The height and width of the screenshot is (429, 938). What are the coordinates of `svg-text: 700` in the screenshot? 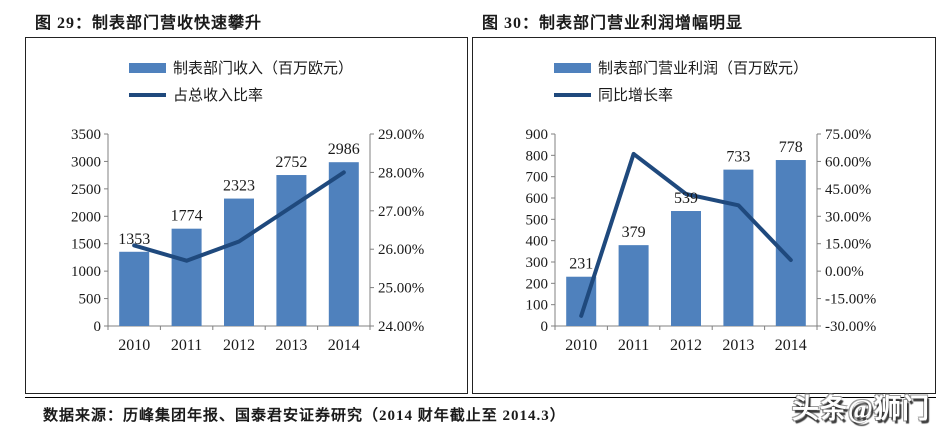 It's located at (537, 178).